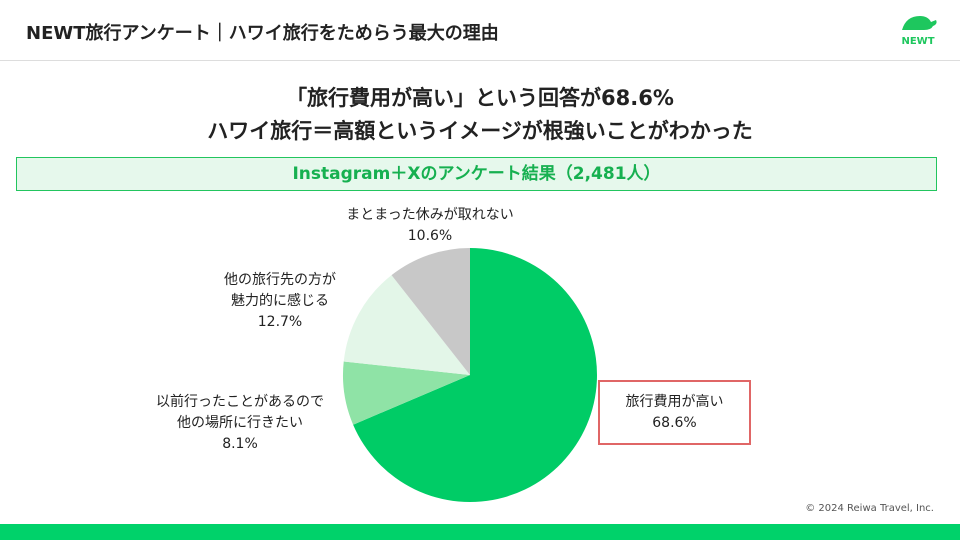 This screenshot has height=540, width=960. Describe the element at coordinates (918, 41) in the screenshot. I see `logo-text: NEWT` at that location.